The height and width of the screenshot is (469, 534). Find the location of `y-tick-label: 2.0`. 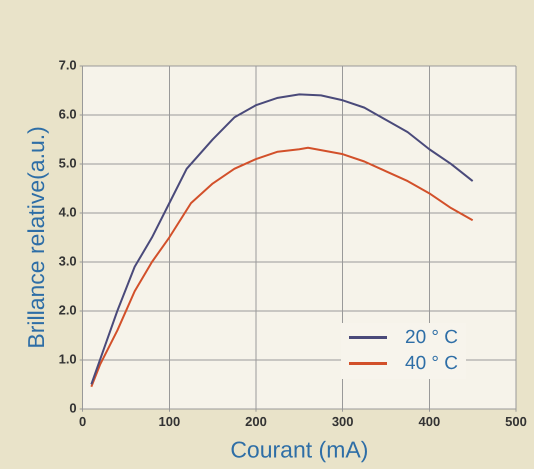

y-tick-label: 2.0 is located at coordinates (67, 310).